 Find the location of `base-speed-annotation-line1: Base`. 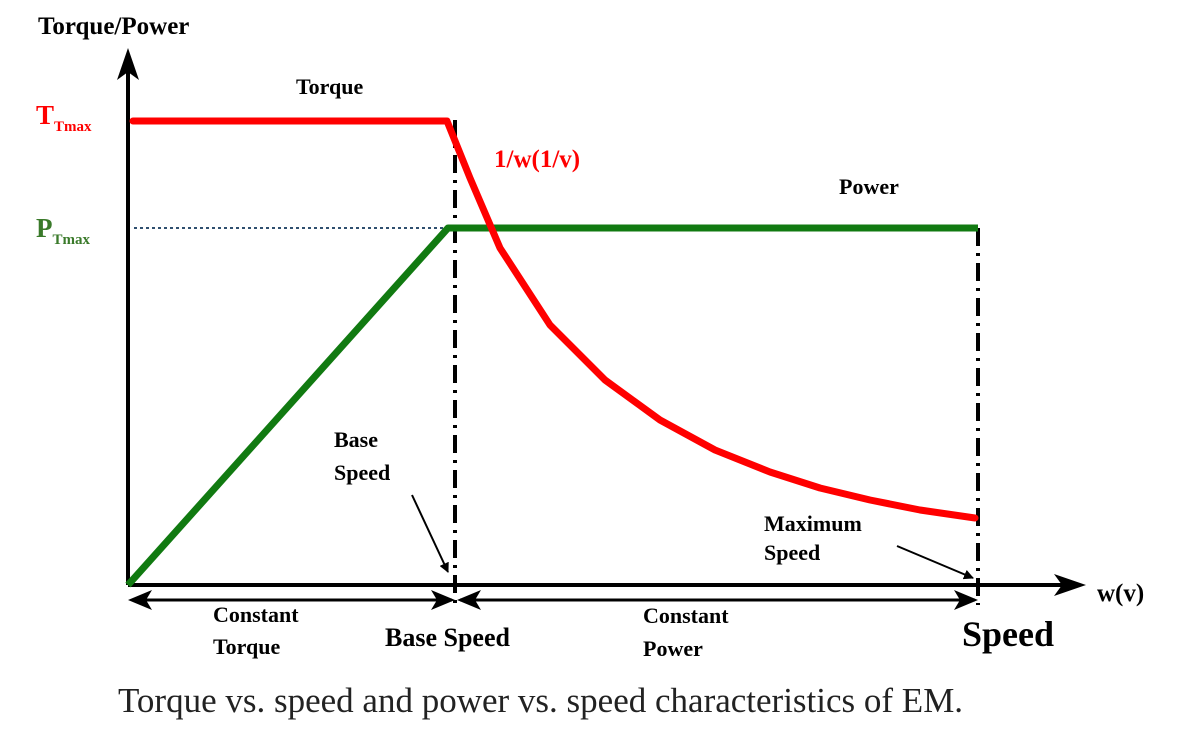

base-speed-annotation-line1: Base is located at coordinates (356, 439).